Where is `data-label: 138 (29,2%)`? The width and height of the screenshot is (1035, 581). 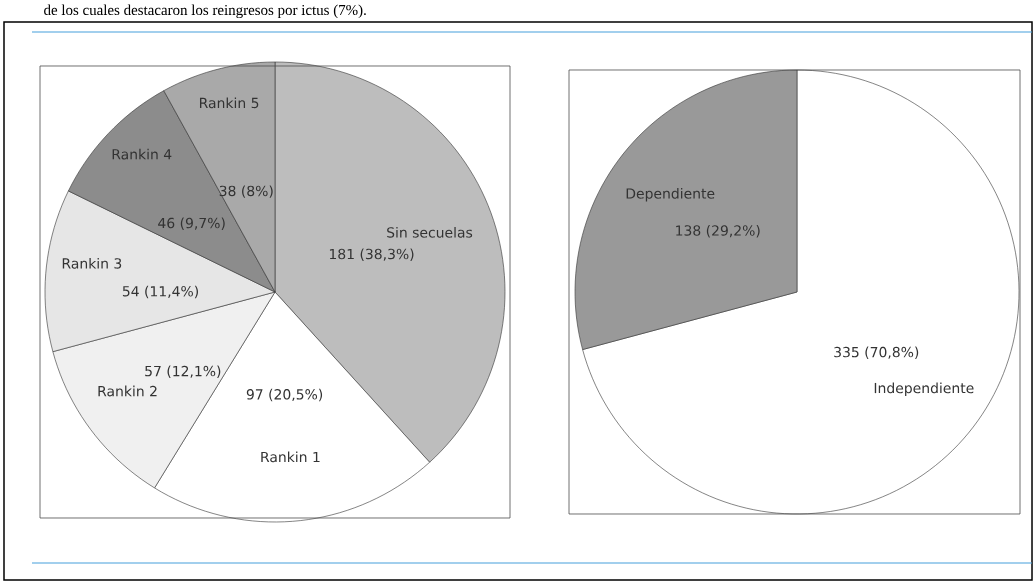
data-label: 138 (29,2%) is located at coordinates (718, 231).